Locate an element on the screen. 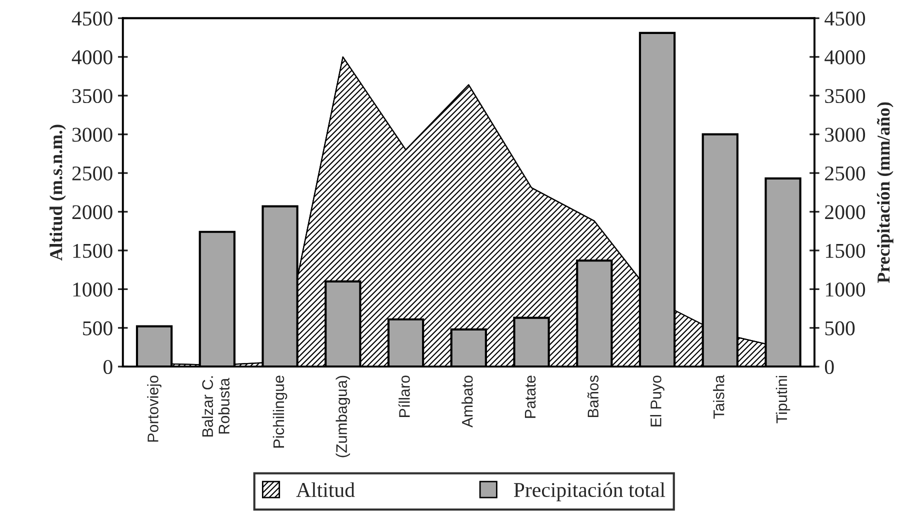 The image size is (910, 520). y2-tick-label: 3500 is located at coordinates (845, 96).